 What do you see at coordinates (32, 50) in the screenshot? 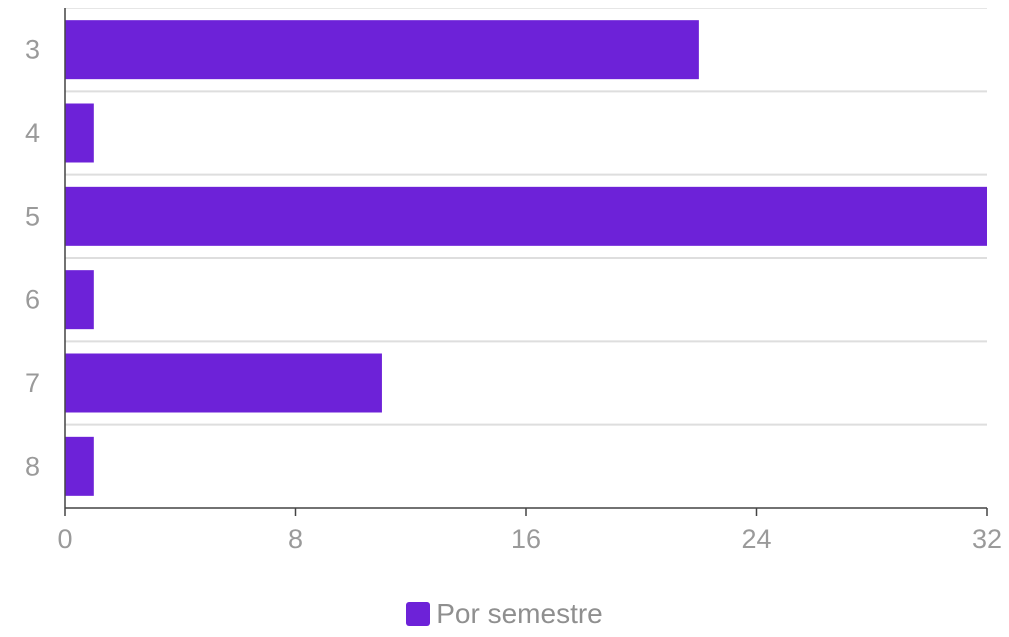
I see `y-tick-label-3: 3` at bounding box center [32, 50].